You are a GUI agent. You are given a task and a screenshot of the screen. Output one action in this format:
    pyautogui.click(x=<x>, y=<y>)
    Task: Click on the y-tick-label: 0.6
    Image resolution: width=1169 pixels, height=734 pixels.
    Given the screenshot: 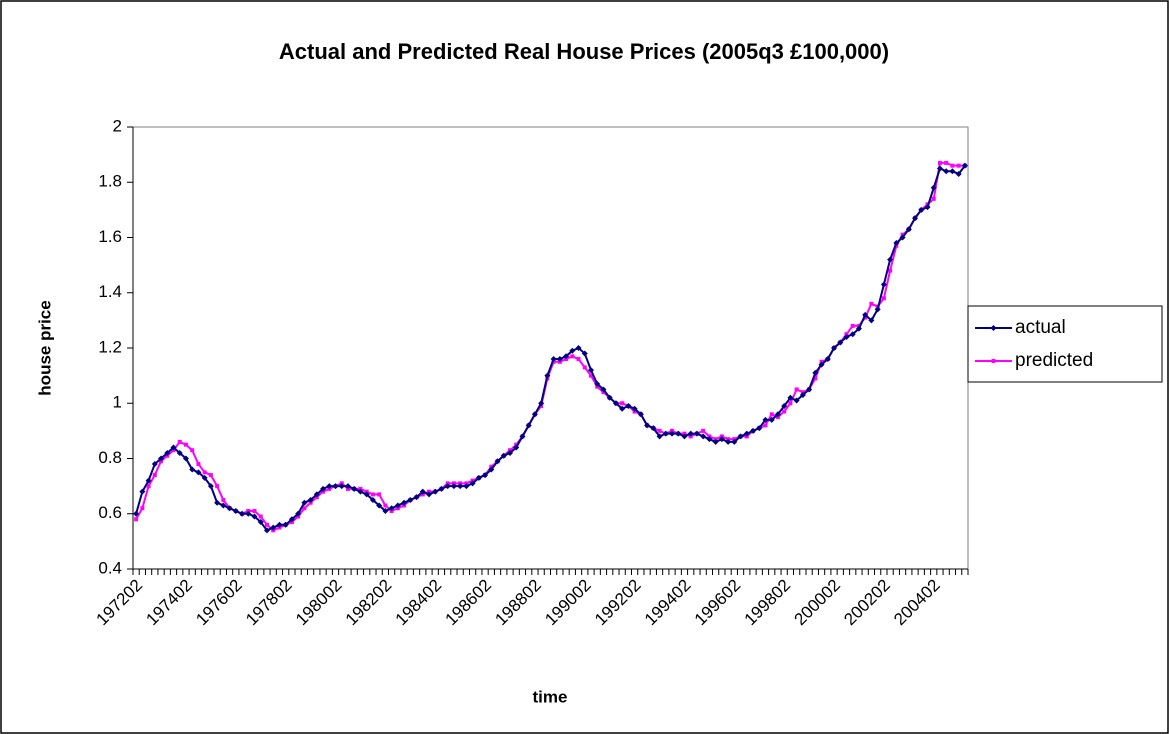 What is the action you would take?
    pyautogui.click(x=110, y=512)
    